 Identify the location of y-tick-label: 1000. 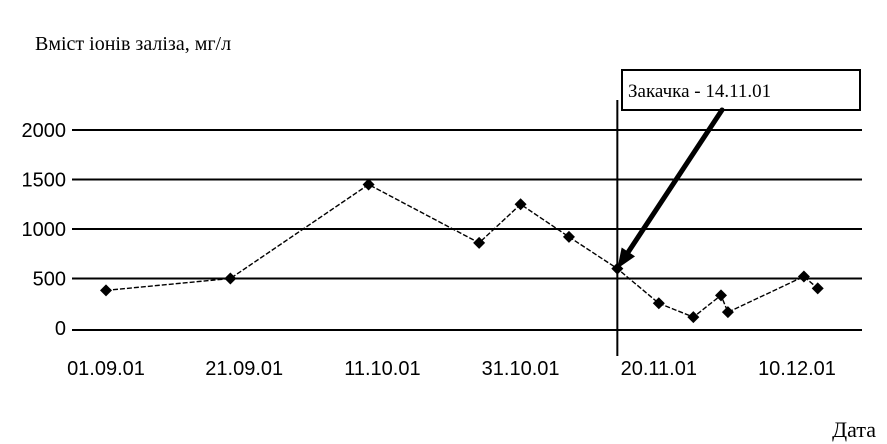
(44, 230).